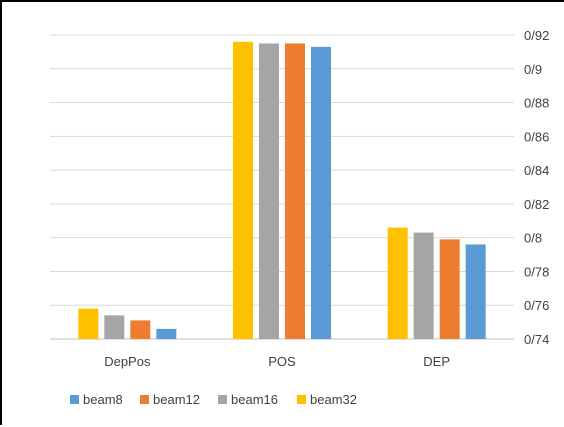 This screenshot has height=427, width=564. What do you see at coordinates (536, 187) in the screenshot?
I see `y-axis-tick-labels: 0/74 0/76 0/78 0/8 0/82 0/84 0/86 0/88 0/9 0/92` at bounding box center [536, 187].